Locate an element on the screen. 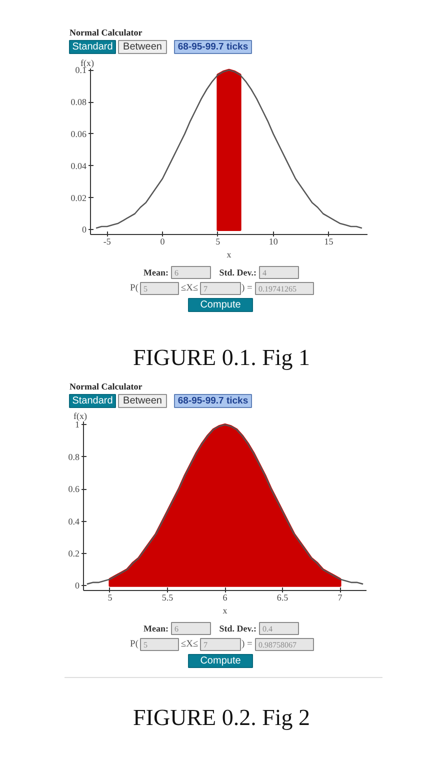  y-tick-label: 0.8 is located at coordinates (74, 457).